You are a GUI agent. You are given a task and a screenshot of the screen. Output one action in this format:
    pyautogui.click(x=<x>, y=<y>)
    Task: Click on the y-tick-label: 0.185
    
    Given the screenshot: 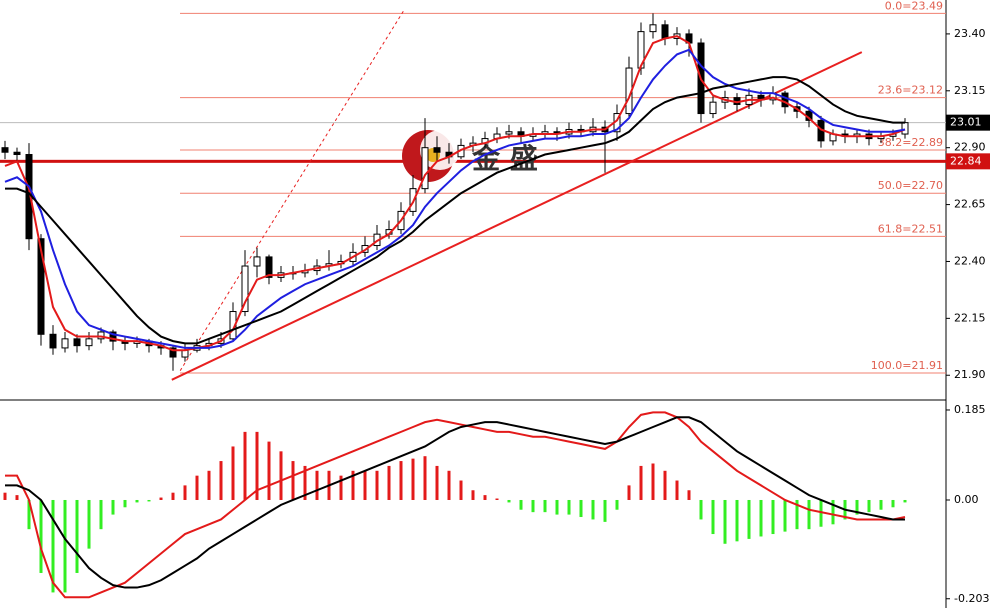 What is the action you would take?
    pyautogui.click(x=970, y=409)
    